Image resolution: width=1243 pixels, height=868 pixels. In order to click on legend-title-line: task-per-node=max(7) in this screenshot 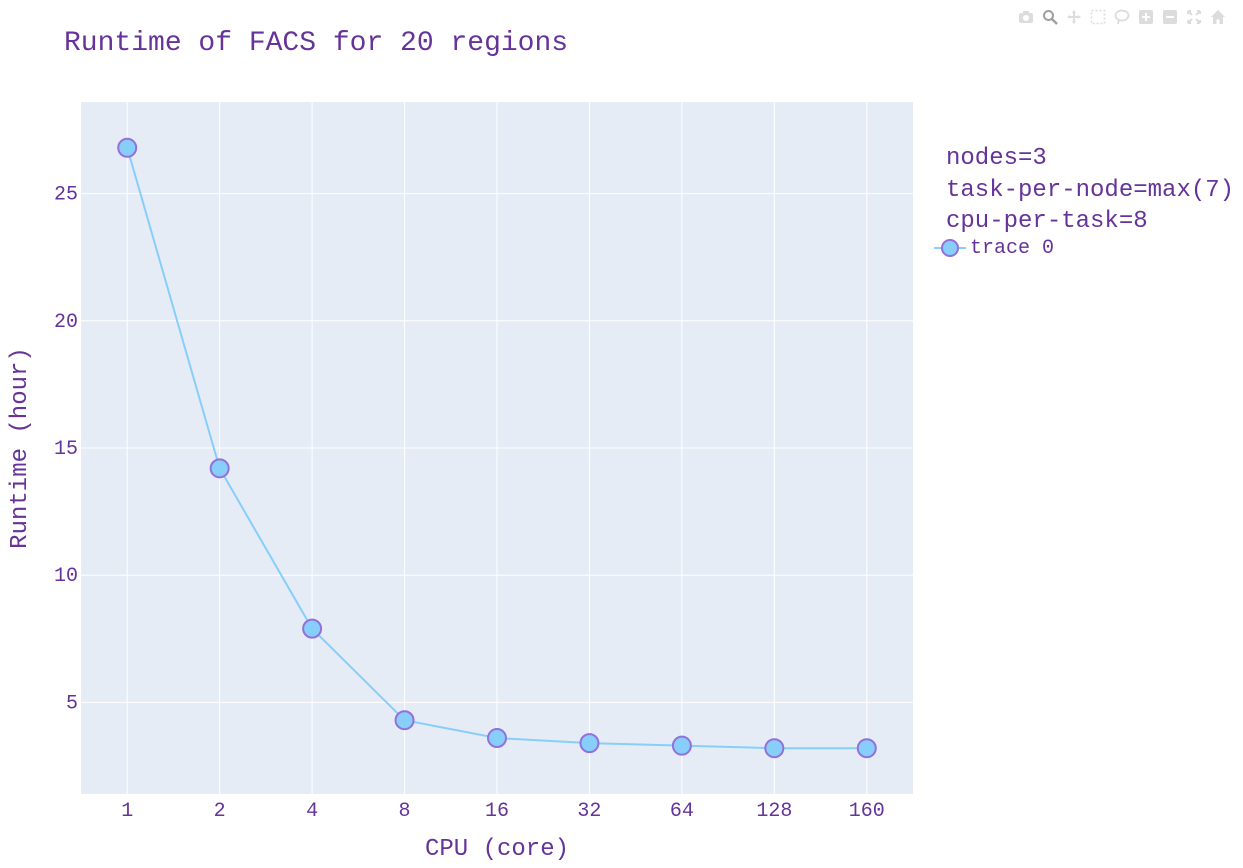, I will do `click(1090, 190)`.